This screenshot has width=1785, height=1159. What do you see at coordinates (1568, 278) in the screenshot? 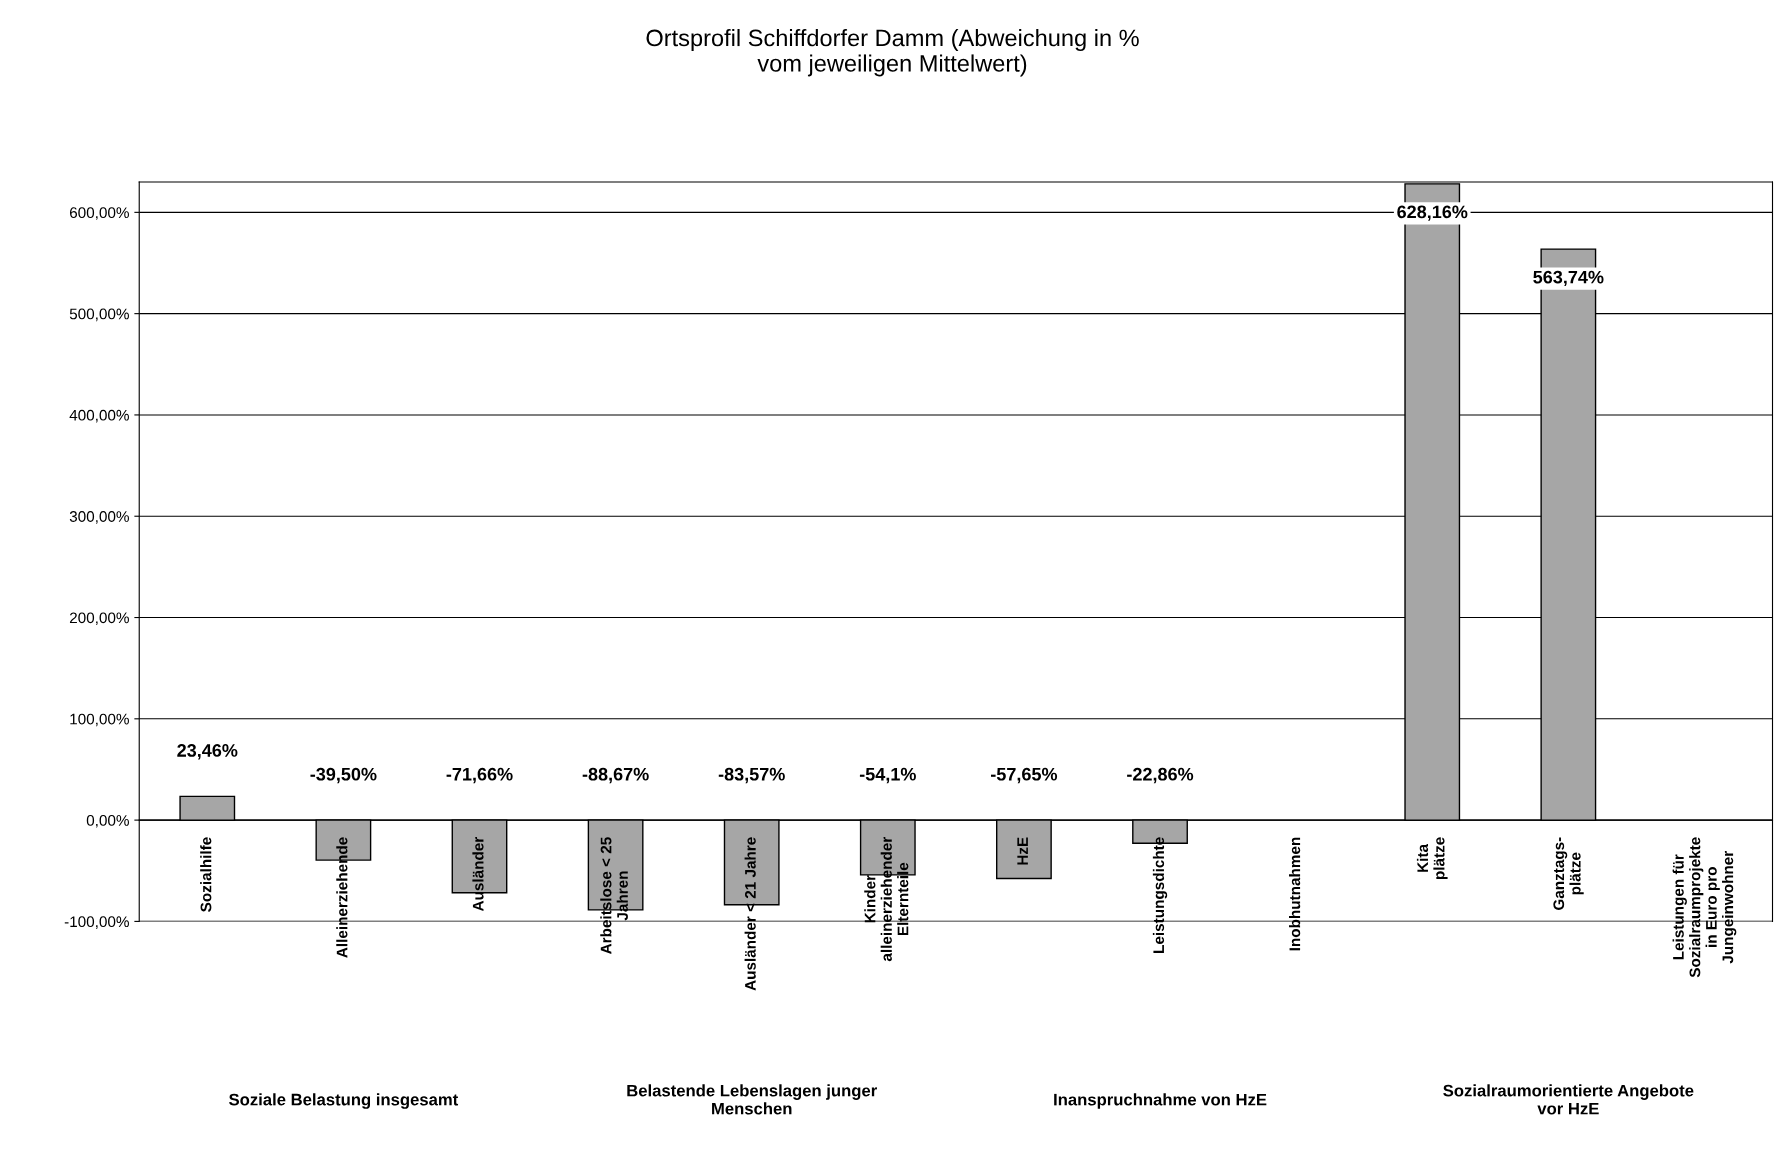
I see `data-label: 563,74%` at bounding box center [1568, 278].